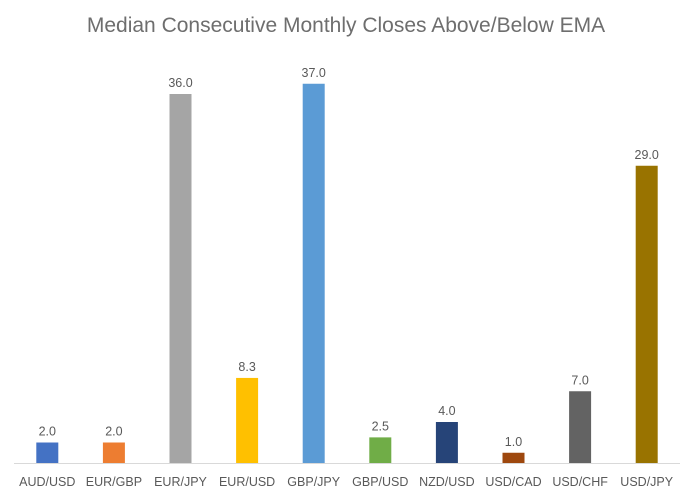 This screenshot has height=500, width=692. What do you see at coordinates (646, 314) in the screenshot?
I see `bar-usd-jpy` at bounding box center [646, 314].